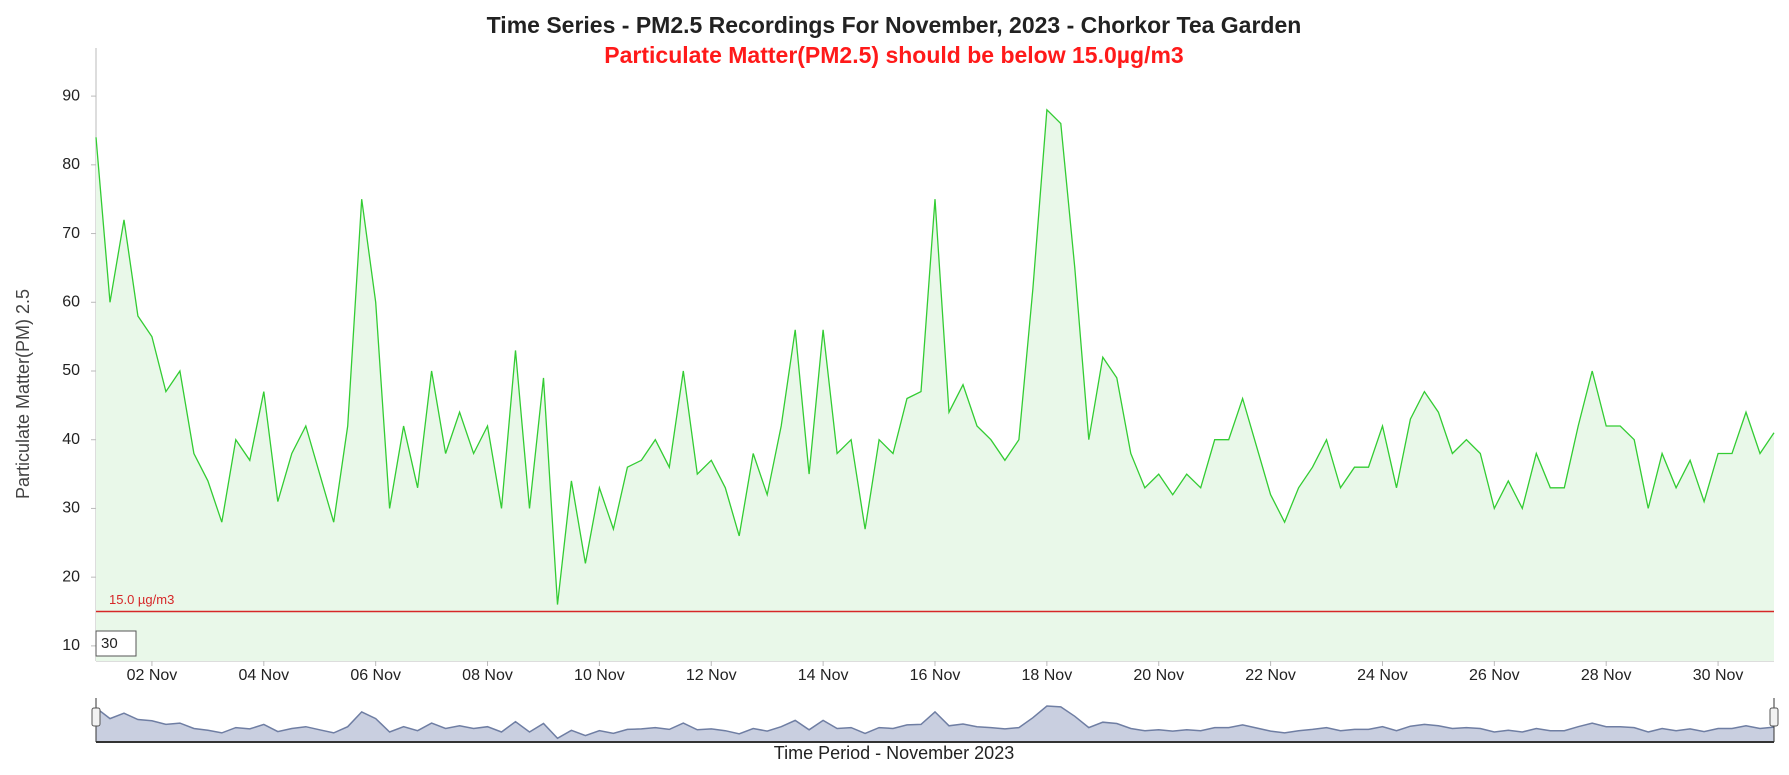 The width and height of the screenshot is (1789, 775). Describe the element at coordinates (1270, 675) in the screenshot. I see `x-tick-label: 22 Nov` at that location.